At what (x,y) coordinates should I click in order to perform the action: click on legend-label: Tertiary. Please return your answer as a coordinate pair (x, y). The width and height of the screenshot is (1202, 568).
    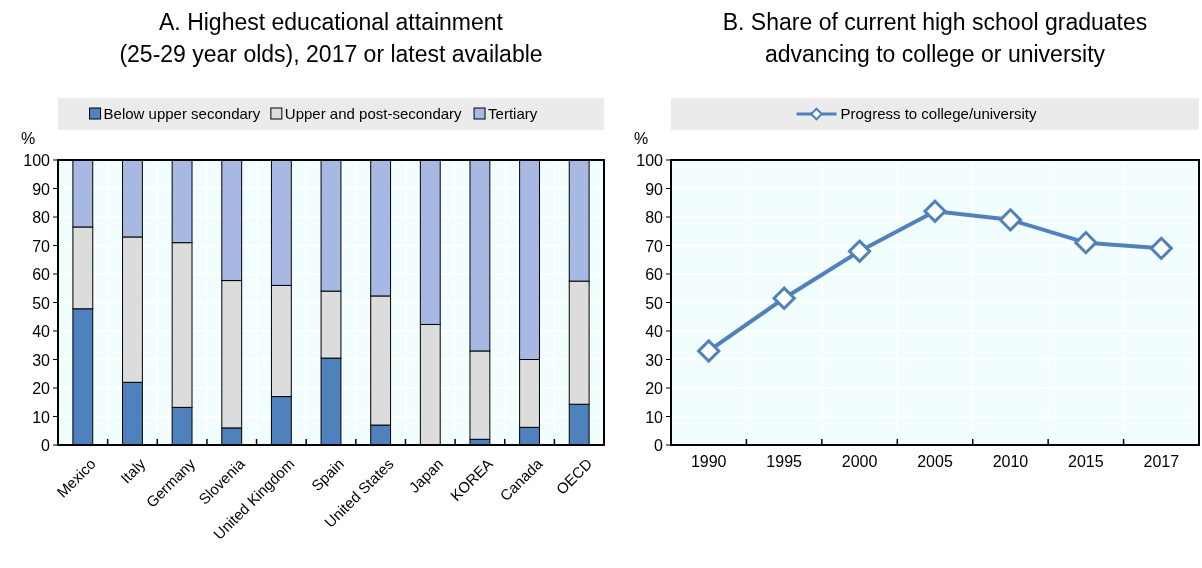
    Looking at the image, I should click on (513, 113).